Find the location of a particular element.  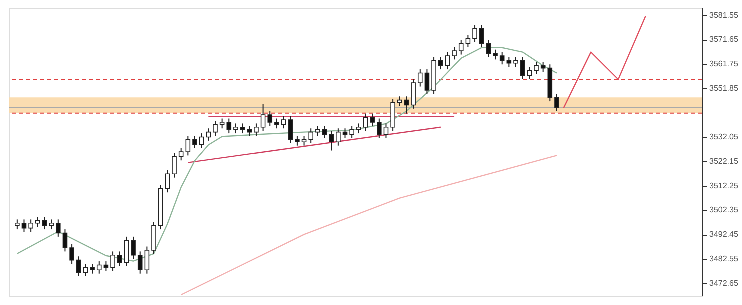

y-tick-label: 3492.45 is located at coordinates (724, 235).